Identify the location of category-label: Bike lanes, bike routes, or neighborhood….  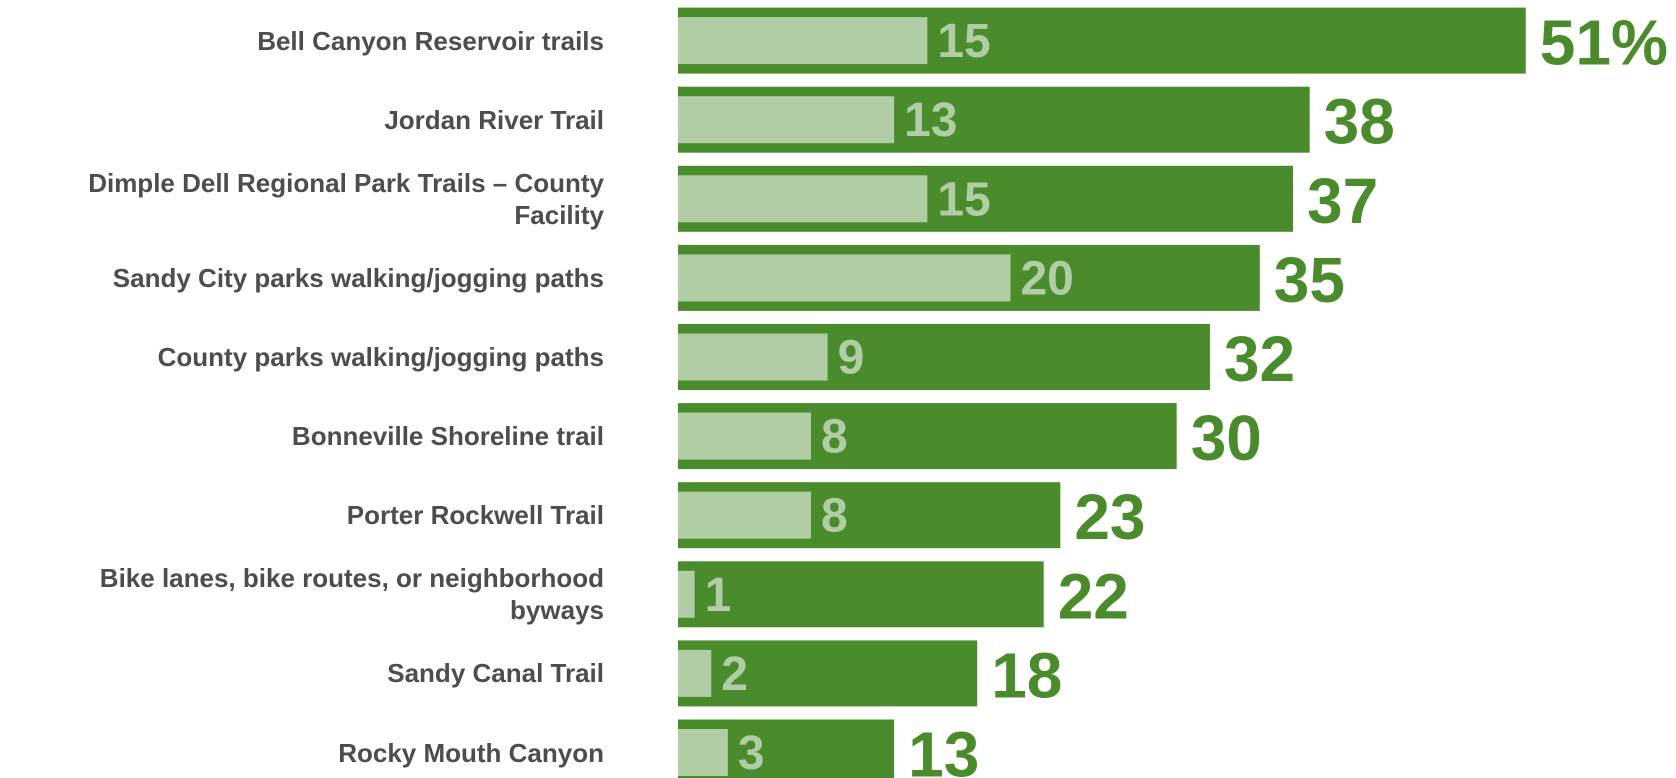
(351, 594).